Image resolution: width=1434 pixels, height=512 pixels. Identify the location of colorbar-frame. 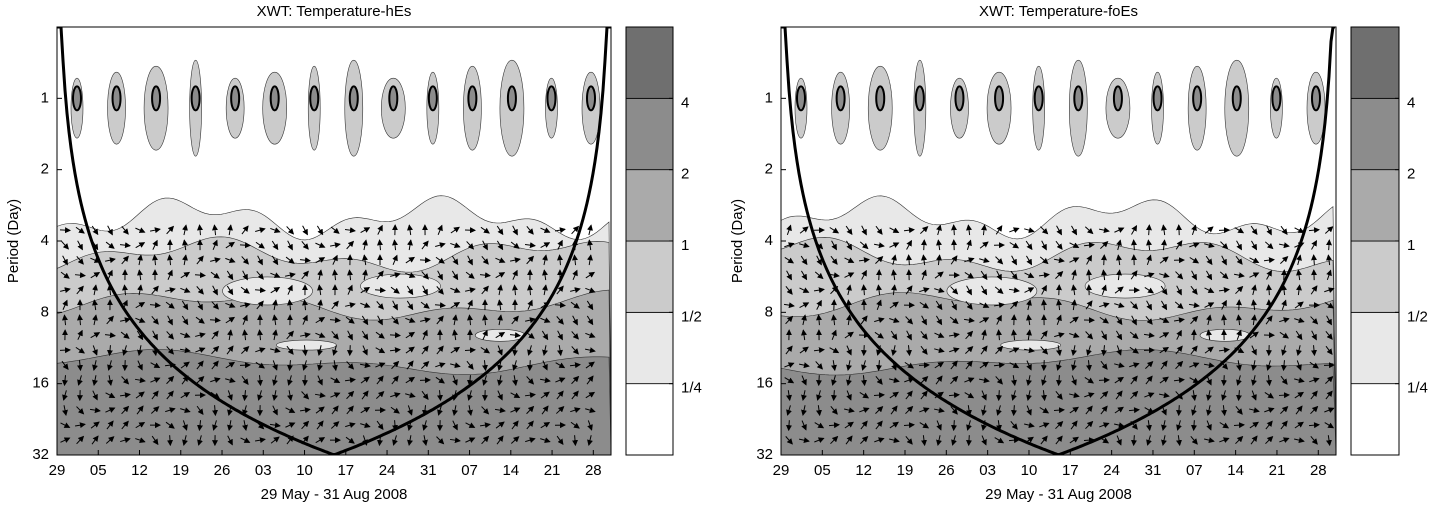
(649, 241).